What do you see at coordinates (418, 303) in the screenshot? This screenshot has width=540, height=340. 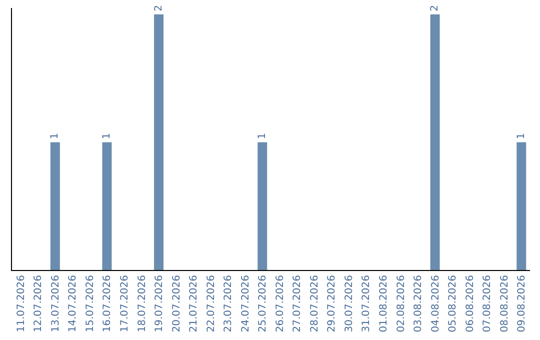 I see `x-tick-label: 03.08.2026` at bounding box center [418, 303].